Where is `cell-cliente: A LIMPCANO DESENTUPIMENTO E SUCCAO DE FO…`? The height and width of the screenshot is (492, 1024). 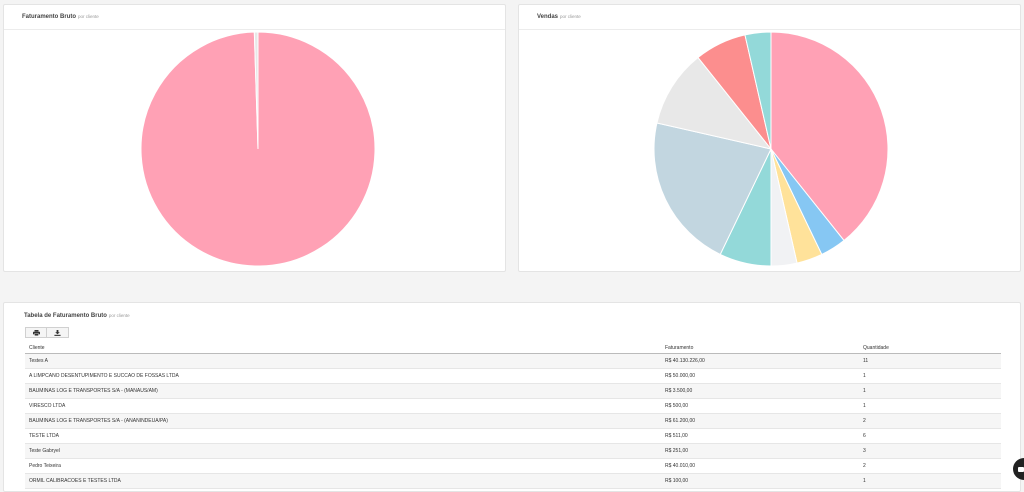 cell-cliente: A LIMPCANO DESENTUPIMENTO E SUCCAO DE FO… is located at coordinates (343, 376).